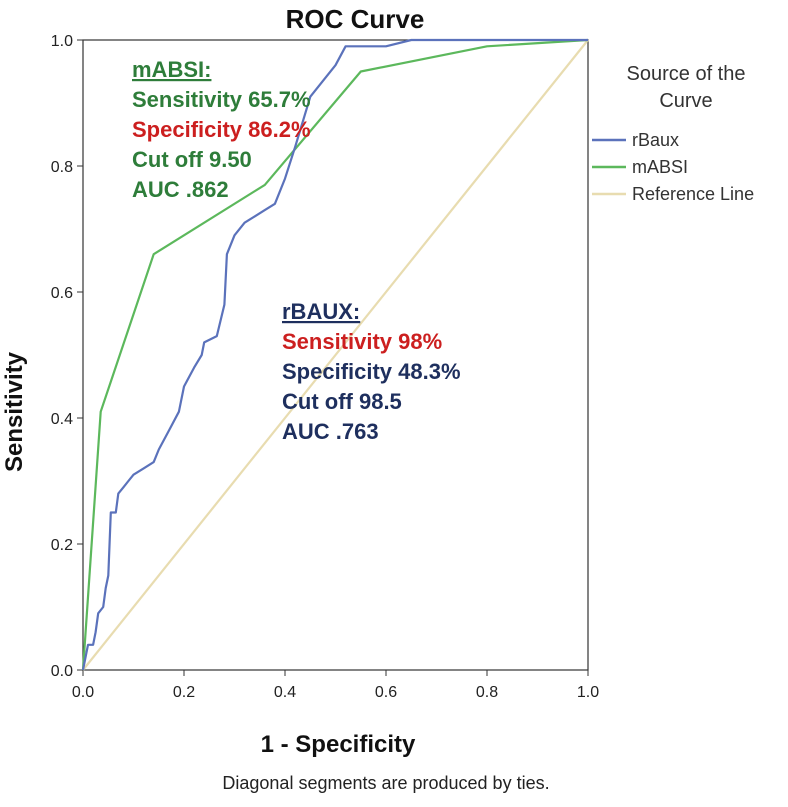 Image resolution: width=788 pixels, height=807 pixels. What do you see at coordinates (83, 692) in the screenshot?
I see `x-tick-label: 0.0` at bounding box center [83, 692].